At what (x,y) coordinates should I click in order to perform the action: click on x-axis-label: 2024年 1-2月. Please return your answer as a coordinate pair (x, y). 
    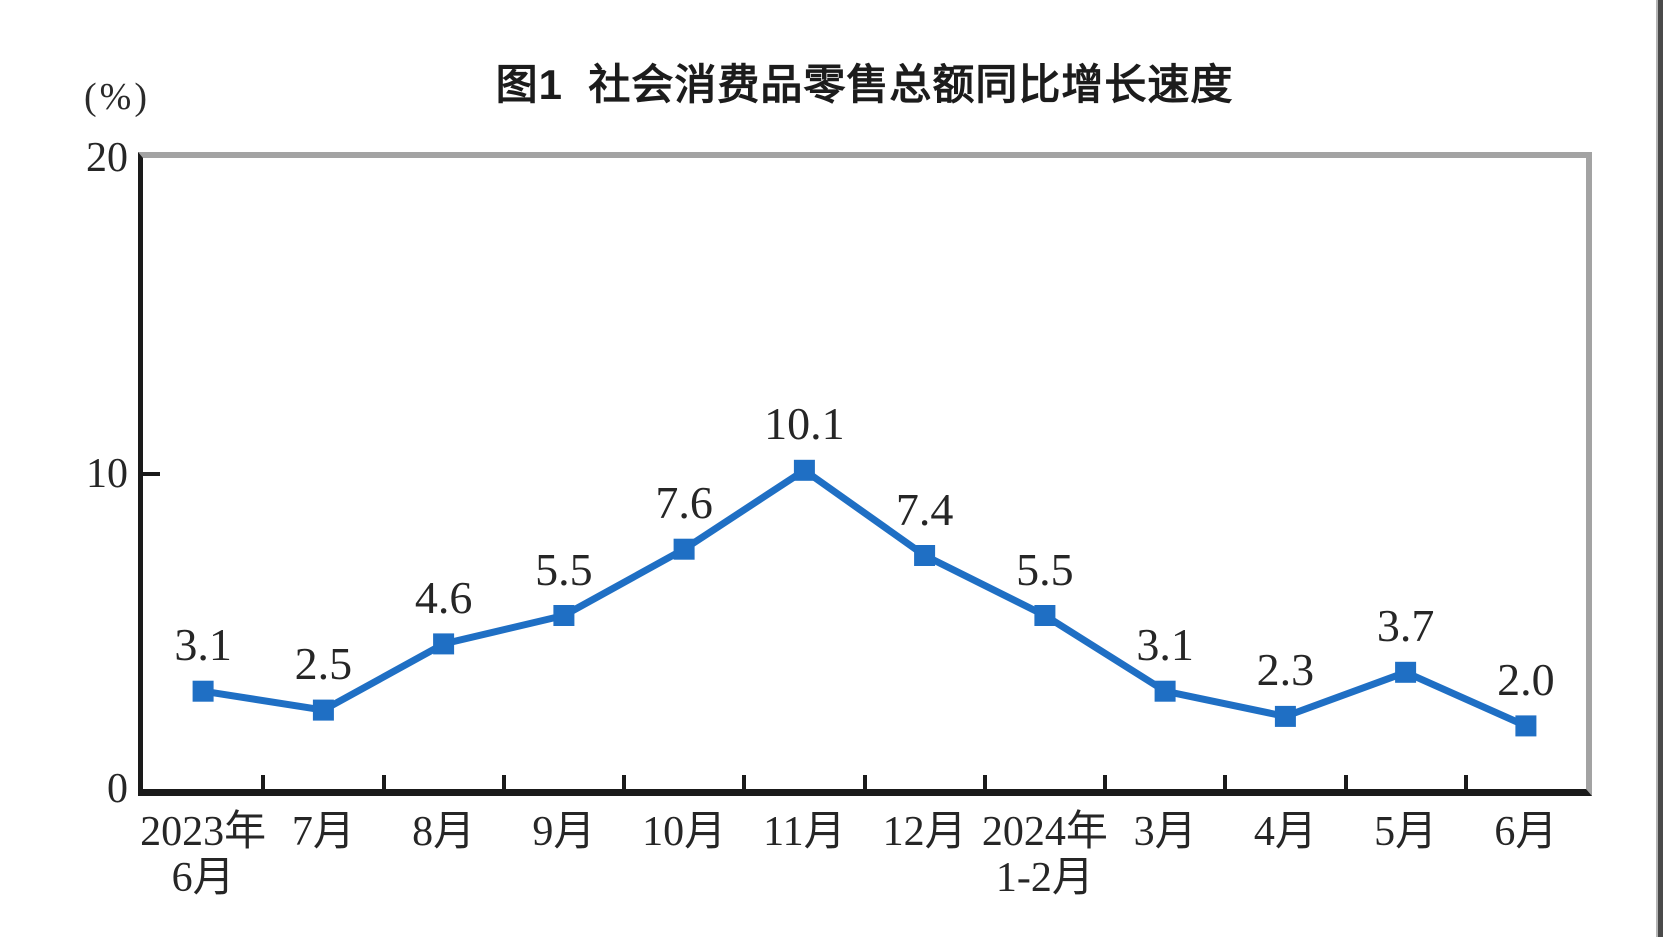
    Looking at the image, I should click on (1044, 855).